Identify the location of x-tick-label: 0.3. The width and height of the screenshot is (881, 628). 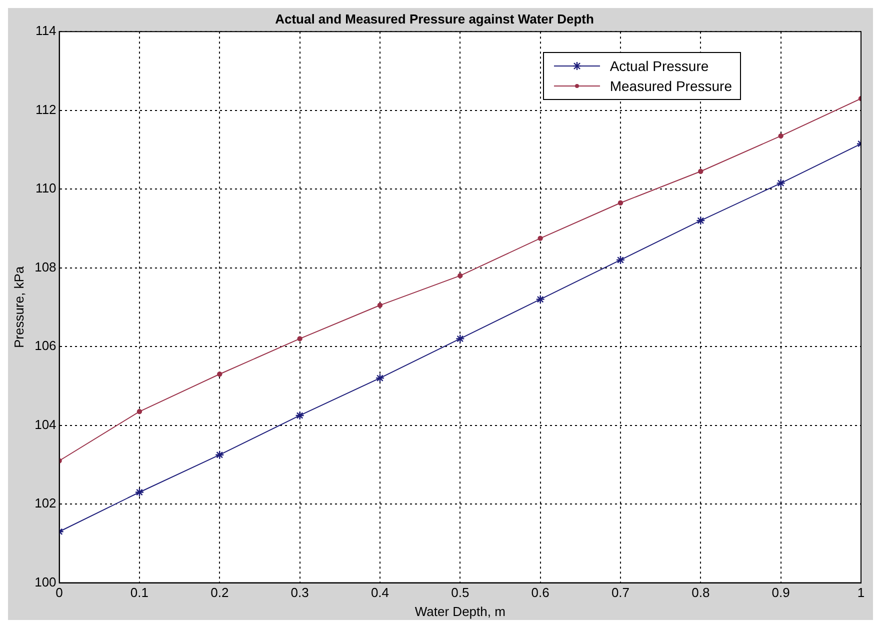
(299, 592).